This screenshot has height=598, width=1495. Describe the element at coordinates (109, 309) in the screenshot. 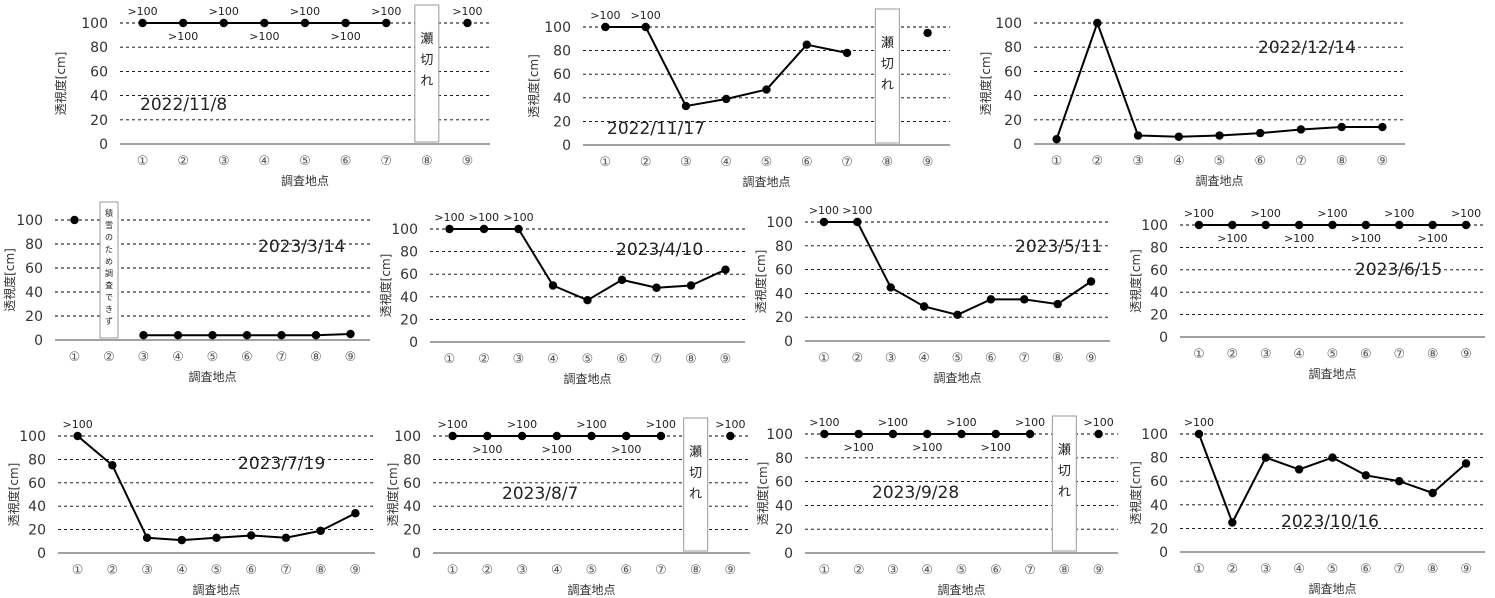

I see `note-text: き` at that location.